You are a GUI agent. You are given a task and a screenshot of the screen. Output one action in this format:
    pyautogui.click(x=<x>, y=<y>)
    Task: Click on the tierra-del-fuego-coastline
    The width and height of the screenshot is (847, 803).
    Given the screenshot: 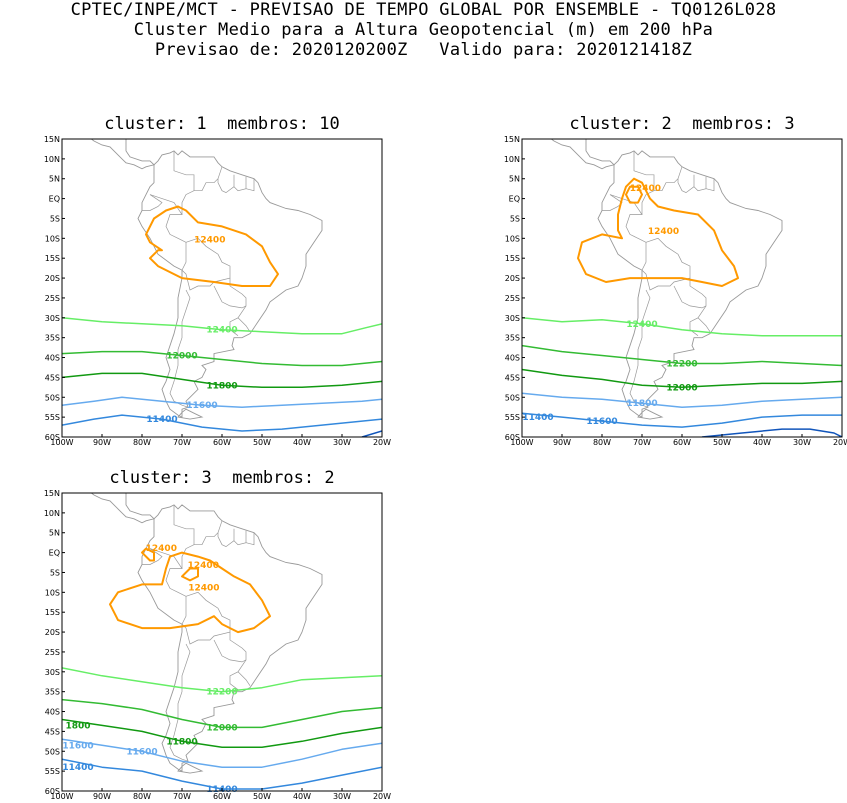 What is the action you would take?
    pyautogui.click(x=190, y=414)
    